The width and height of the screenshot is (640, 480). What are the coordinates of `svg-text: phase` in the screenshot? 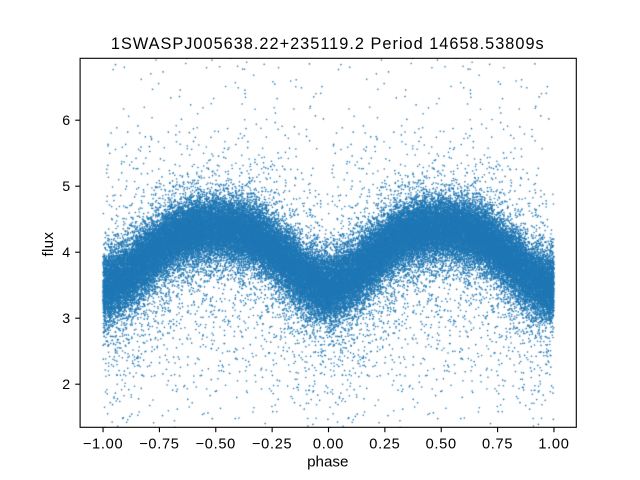 It's located at (327, 462).